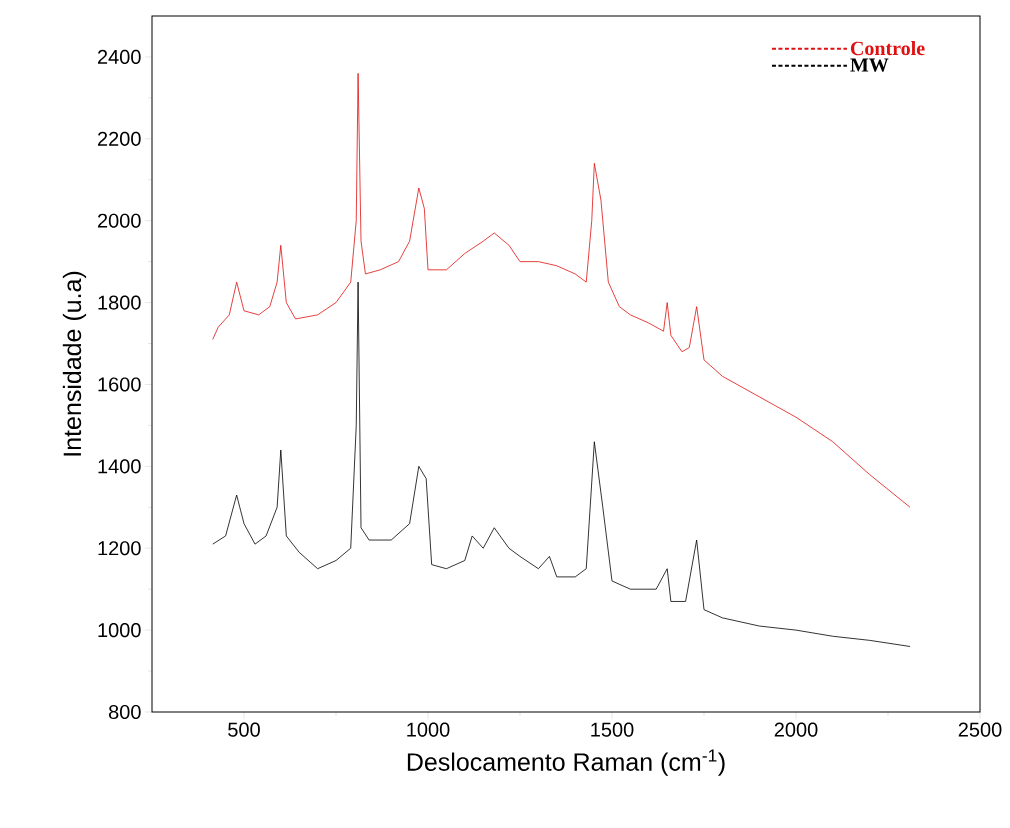 The width and height of the screenshot is (1010, 828). Describe the element at coordinates (119, 384) in the screenshot. I see `y-tick-label: 1600` at that location.